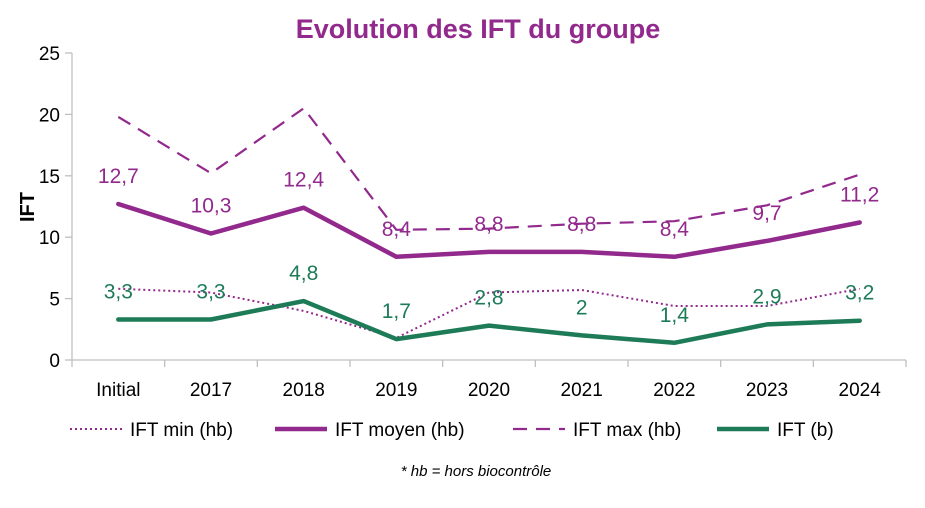  Describe the element at coordinates (49, 54) in the screenshot. I see `y-tick-label: 25` at that location.